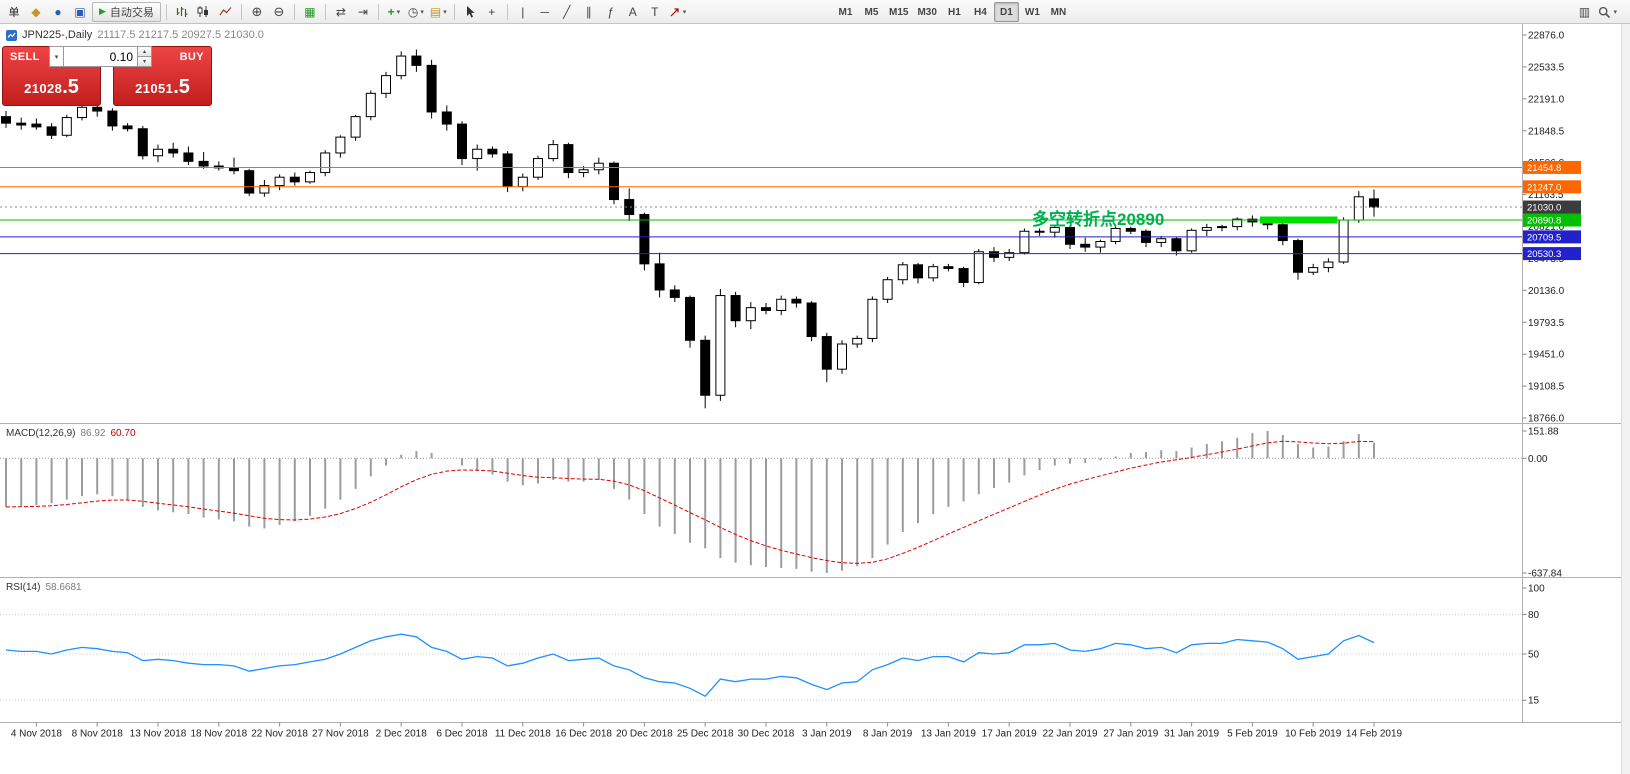 The width and height of the screenshot is (1630, 774). What do you see at coordinates (545, 11) in the screenshot?
I see `horizontal-line-tool: ─` at bounding box center [545, 11].